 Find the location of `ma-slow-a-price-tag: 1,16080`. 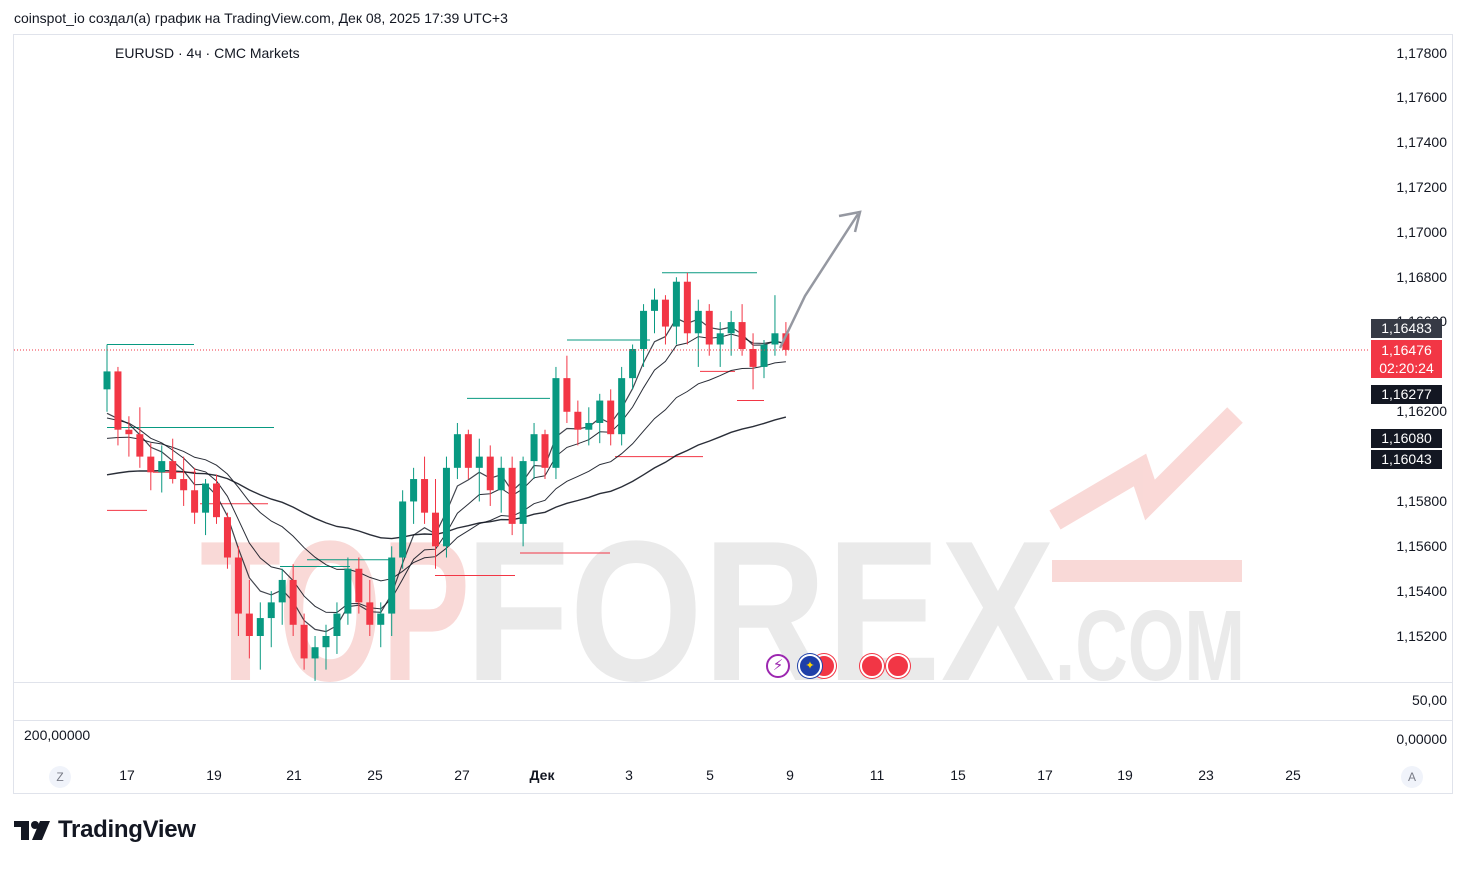

ma-slow-a-price-tag: 1,16080 is located at coordinates (1406, 438).